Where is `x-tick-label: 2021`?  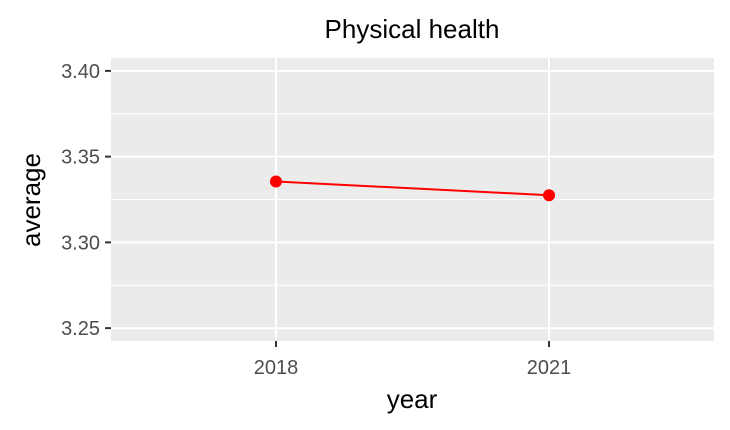 x-tick-label: 2021 is located at coordinates (549, 368).